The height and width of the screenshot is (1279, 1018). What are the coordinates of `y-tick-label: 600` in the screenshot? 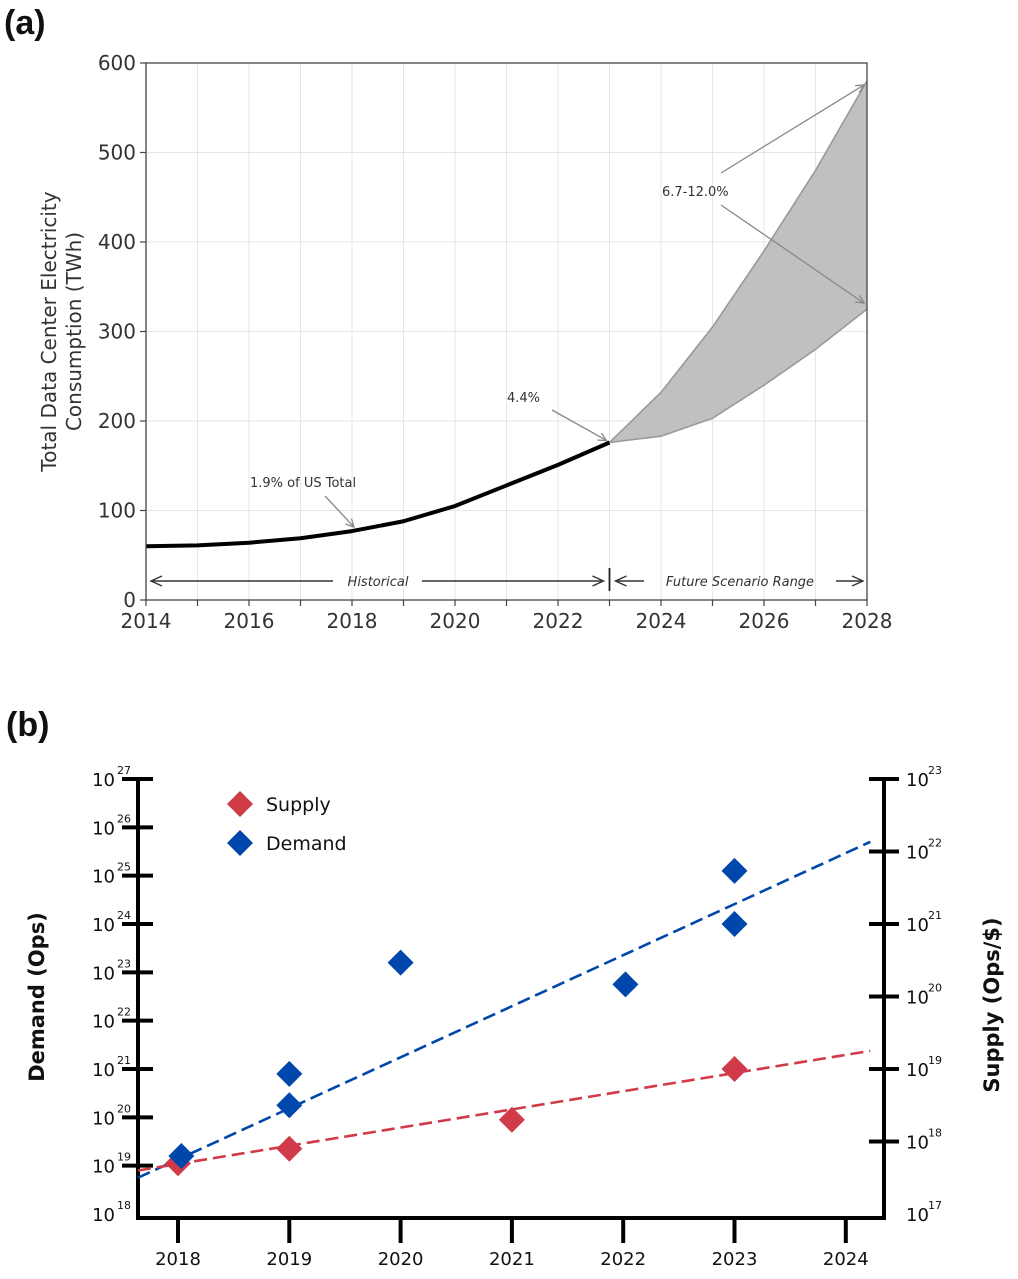 It's located at (117, 63).